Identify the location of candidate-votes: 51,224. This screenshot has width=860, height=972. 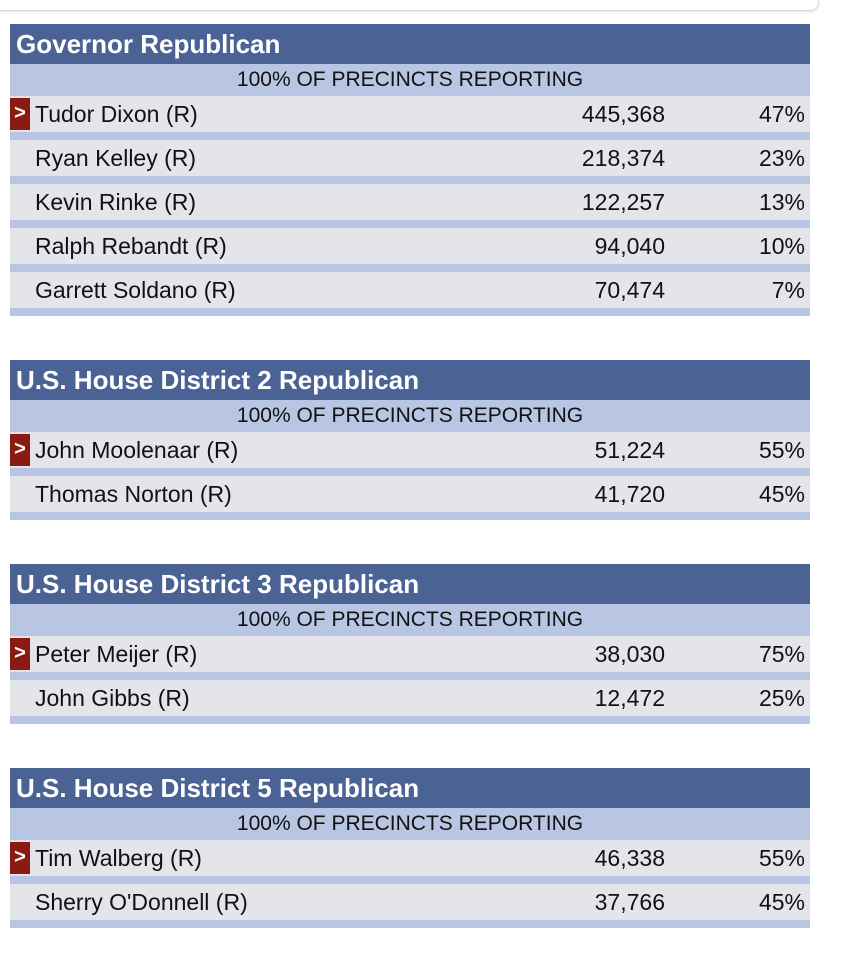
(629, 450).